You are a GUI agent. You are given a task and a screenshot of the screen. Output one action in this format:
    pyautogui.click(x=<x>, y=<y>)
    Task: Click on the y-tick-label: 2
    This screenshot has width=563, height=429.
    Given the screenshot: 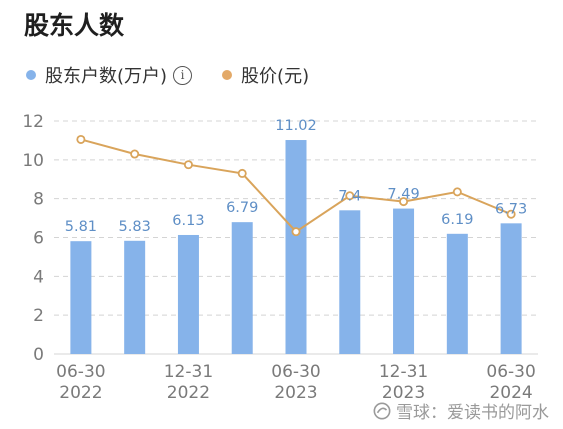 What is the action you would take?
    pyautogui.click(x=38, y=316)
    